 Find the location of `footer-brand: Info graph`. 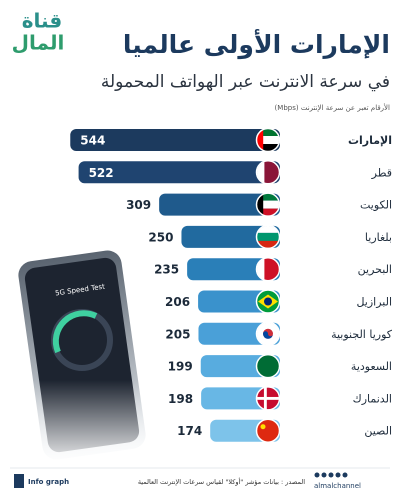

footer-brand: Info graph is located at coordinates (48, 482).